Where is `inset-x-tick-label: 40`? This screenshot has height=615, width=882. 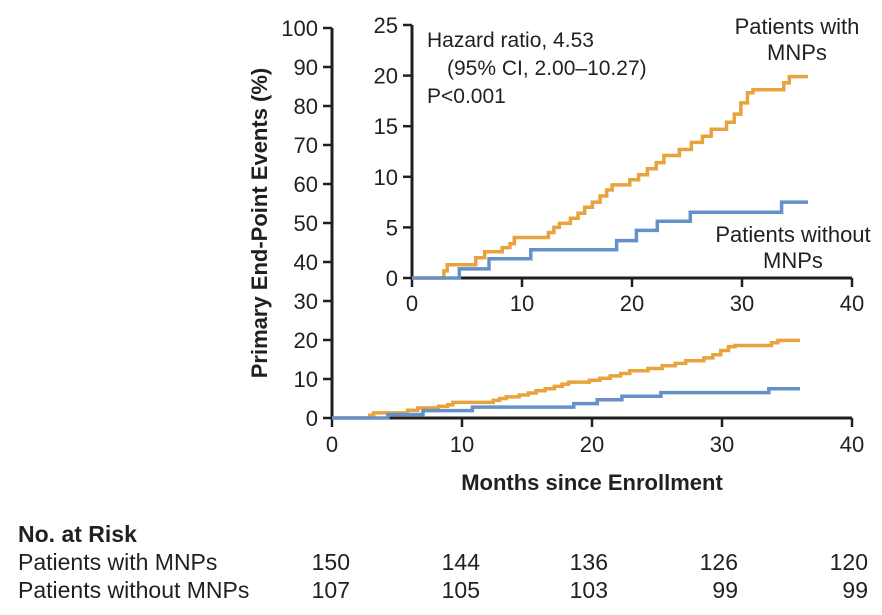 inset-x-tick-label: 40 is located at coordinates (852, 303).